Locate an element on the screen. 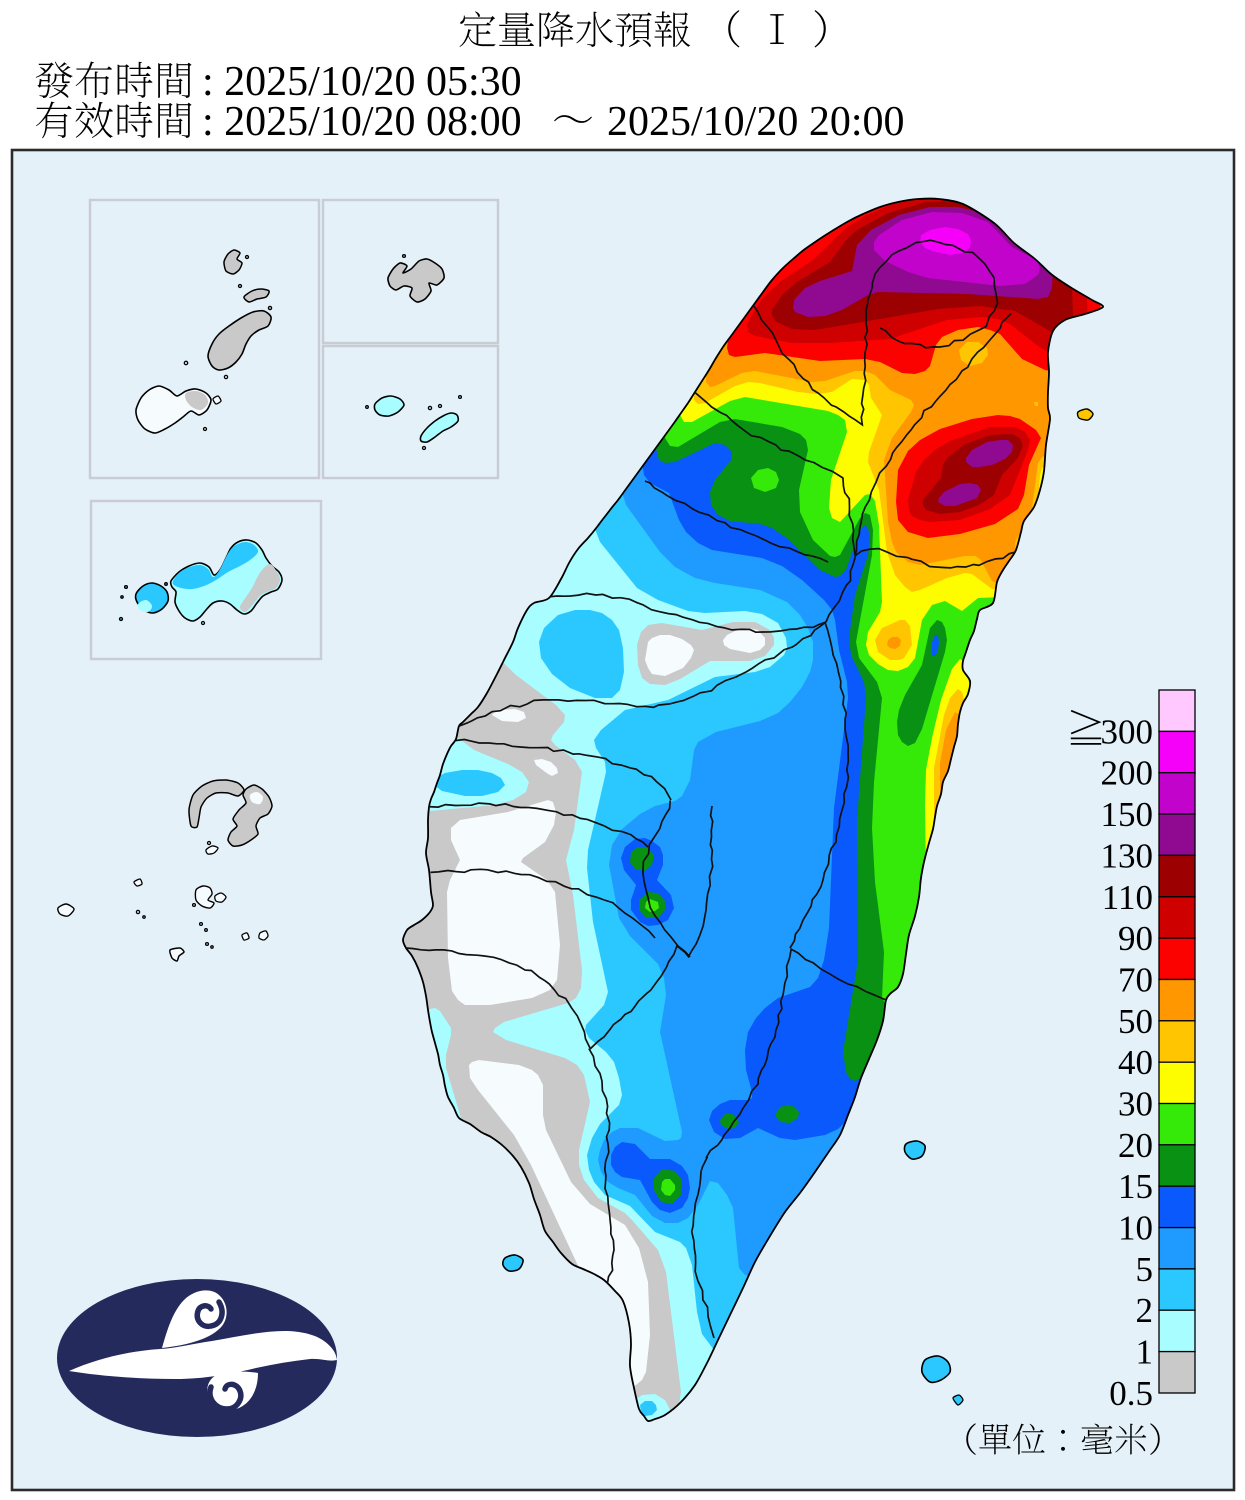 The image size is (1245, 1500). svg-text: 2025/10/20 20:00 is located at coordinates (756, 122).